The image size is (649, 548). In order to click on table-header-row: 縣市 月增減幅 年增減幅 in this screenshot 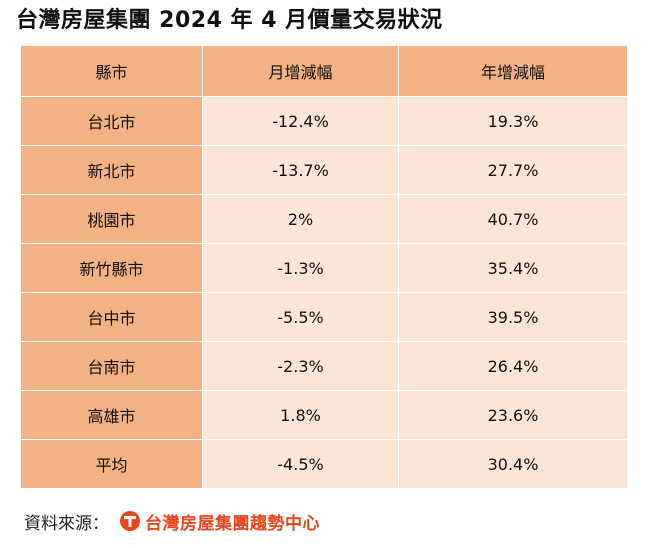, I will do `click(324, 71)`.